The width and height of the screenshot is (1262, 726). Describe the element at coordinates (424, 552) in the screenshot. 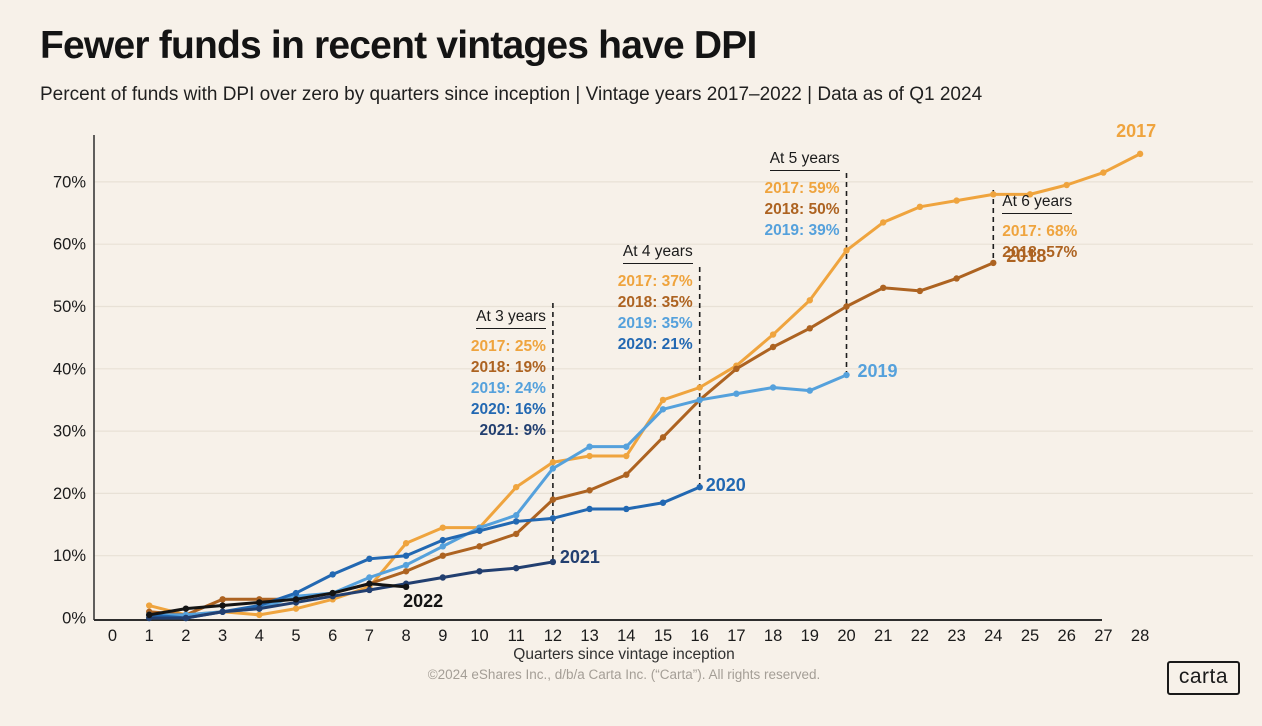

I see `series-line-2020` at that location.